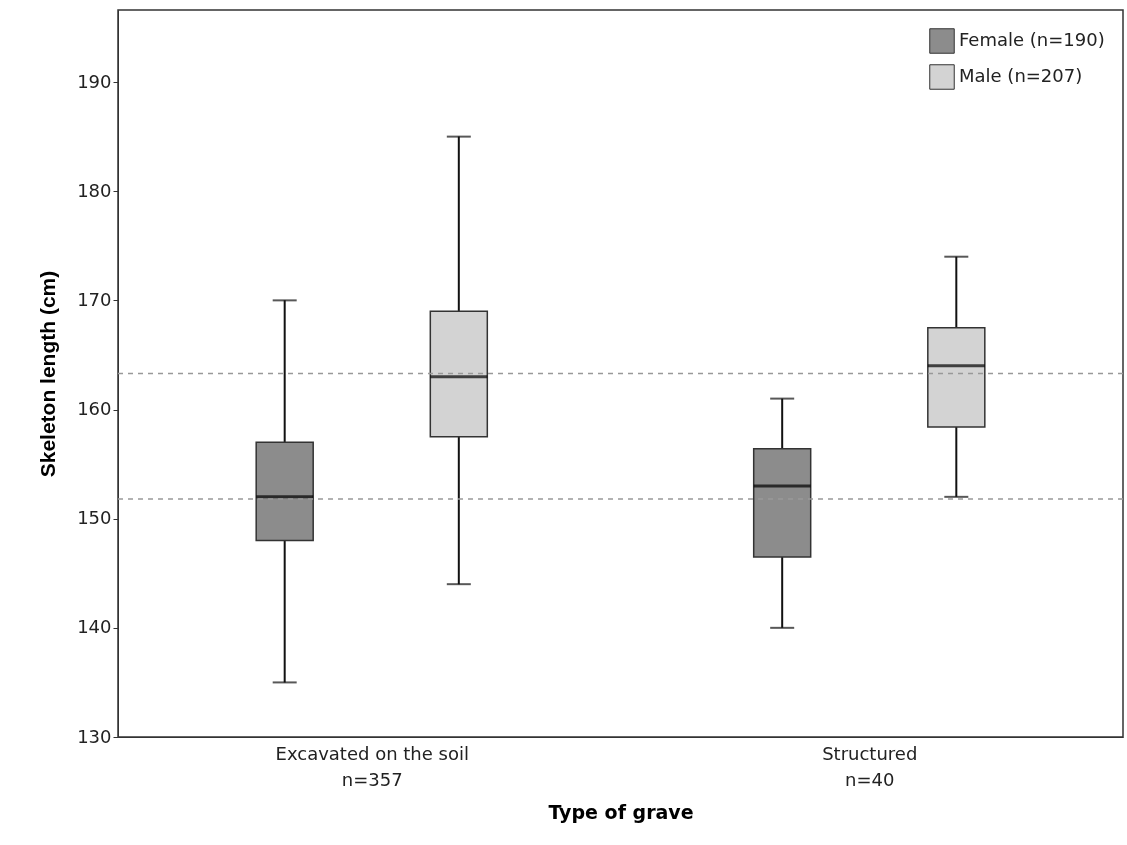 Image resolution: width=1127 pixels, height=845 pixels. Describe the element at coordinates (1021, 75) in the screenshot. I see `legend-label: Male (n=207)` at that location.